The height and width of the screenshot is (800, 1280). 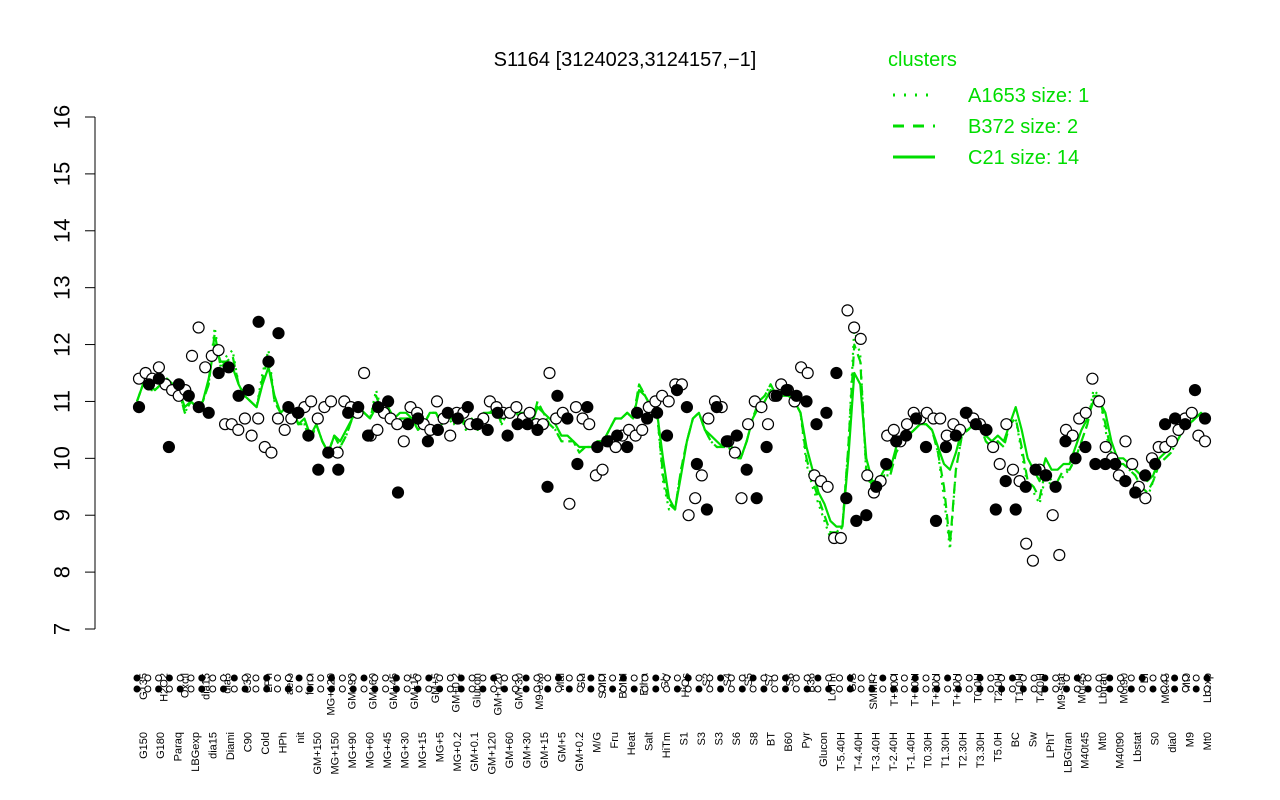 What do you see at coordinates (1033, 739) in the screenshot?
I see `x-tick-label-lower-51: Sw` at bounding box center [1033, 739].